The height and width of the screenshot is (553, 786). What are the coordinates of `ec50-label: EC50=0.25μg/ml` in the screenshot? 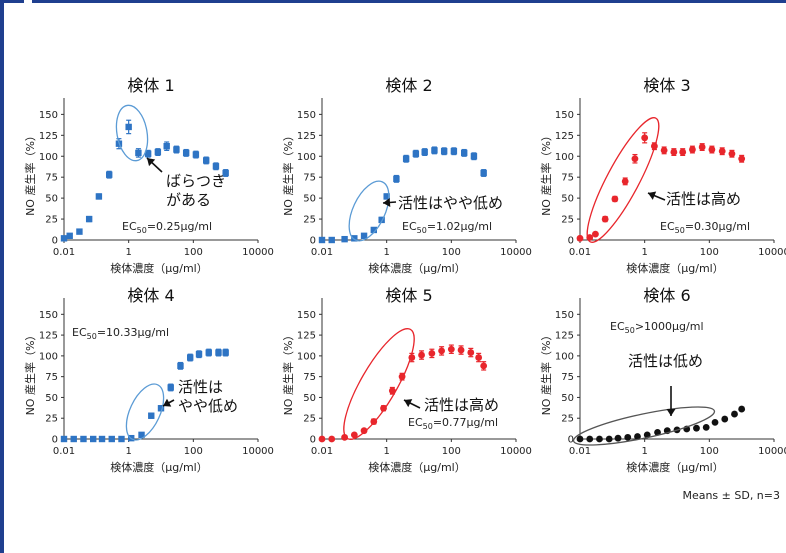 It's located at (167, 227).